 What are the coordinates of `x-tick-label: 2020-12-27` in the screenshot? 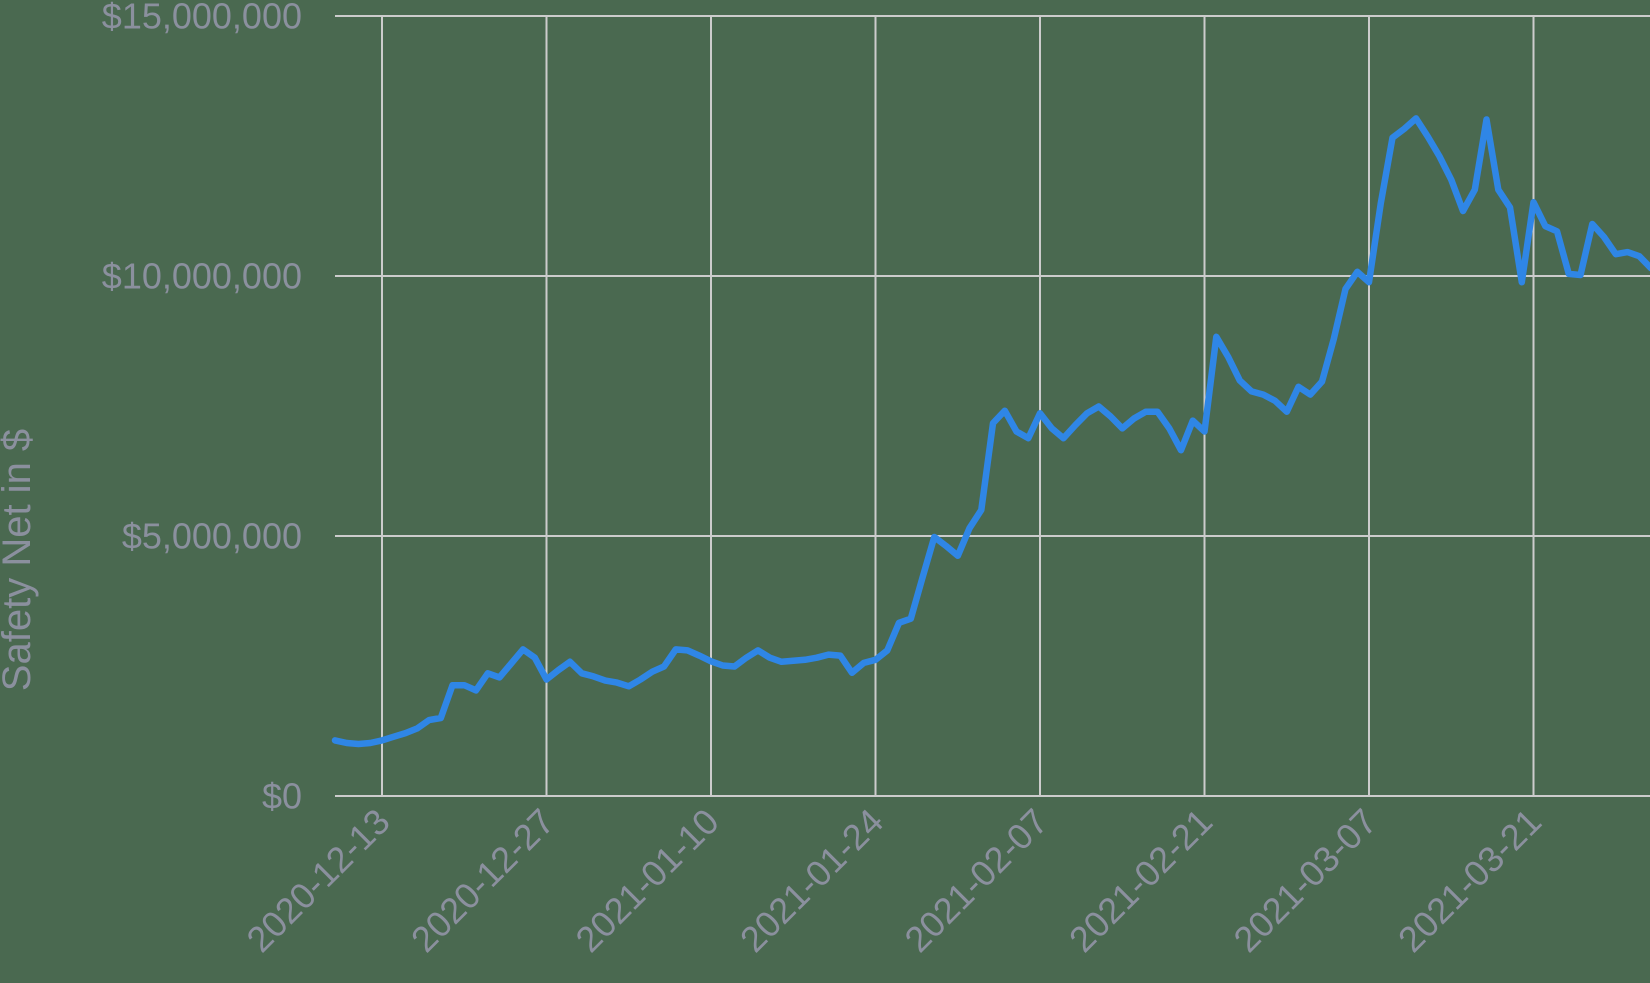 It's located at (482, 880).